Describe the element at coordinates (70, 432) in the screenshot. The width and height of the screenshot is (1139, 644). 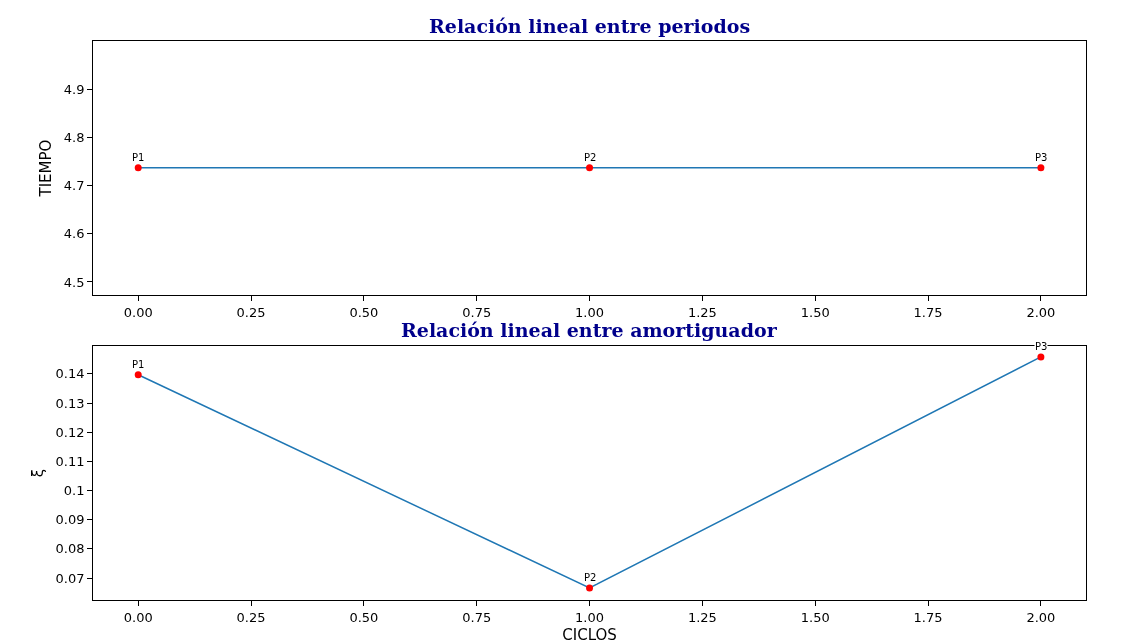
I see `y-tick-label: 0.12` at that location.